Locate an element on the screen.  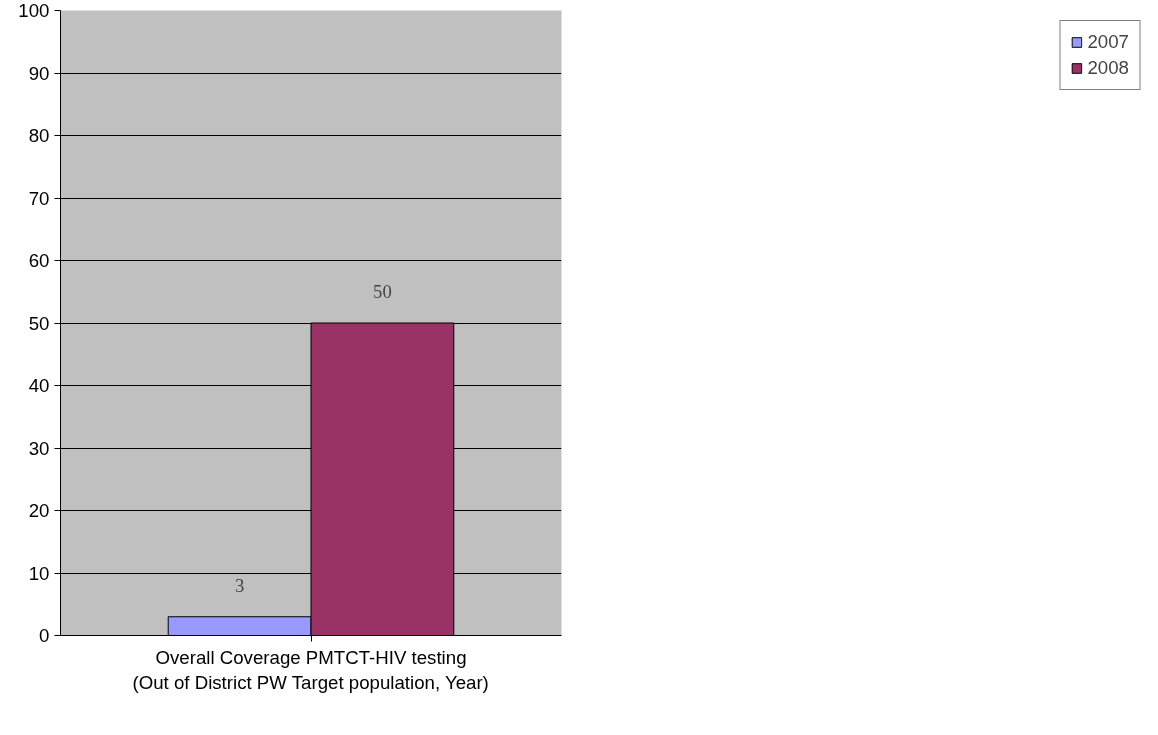
data-label: 3 is located at coordinates (239, 585).